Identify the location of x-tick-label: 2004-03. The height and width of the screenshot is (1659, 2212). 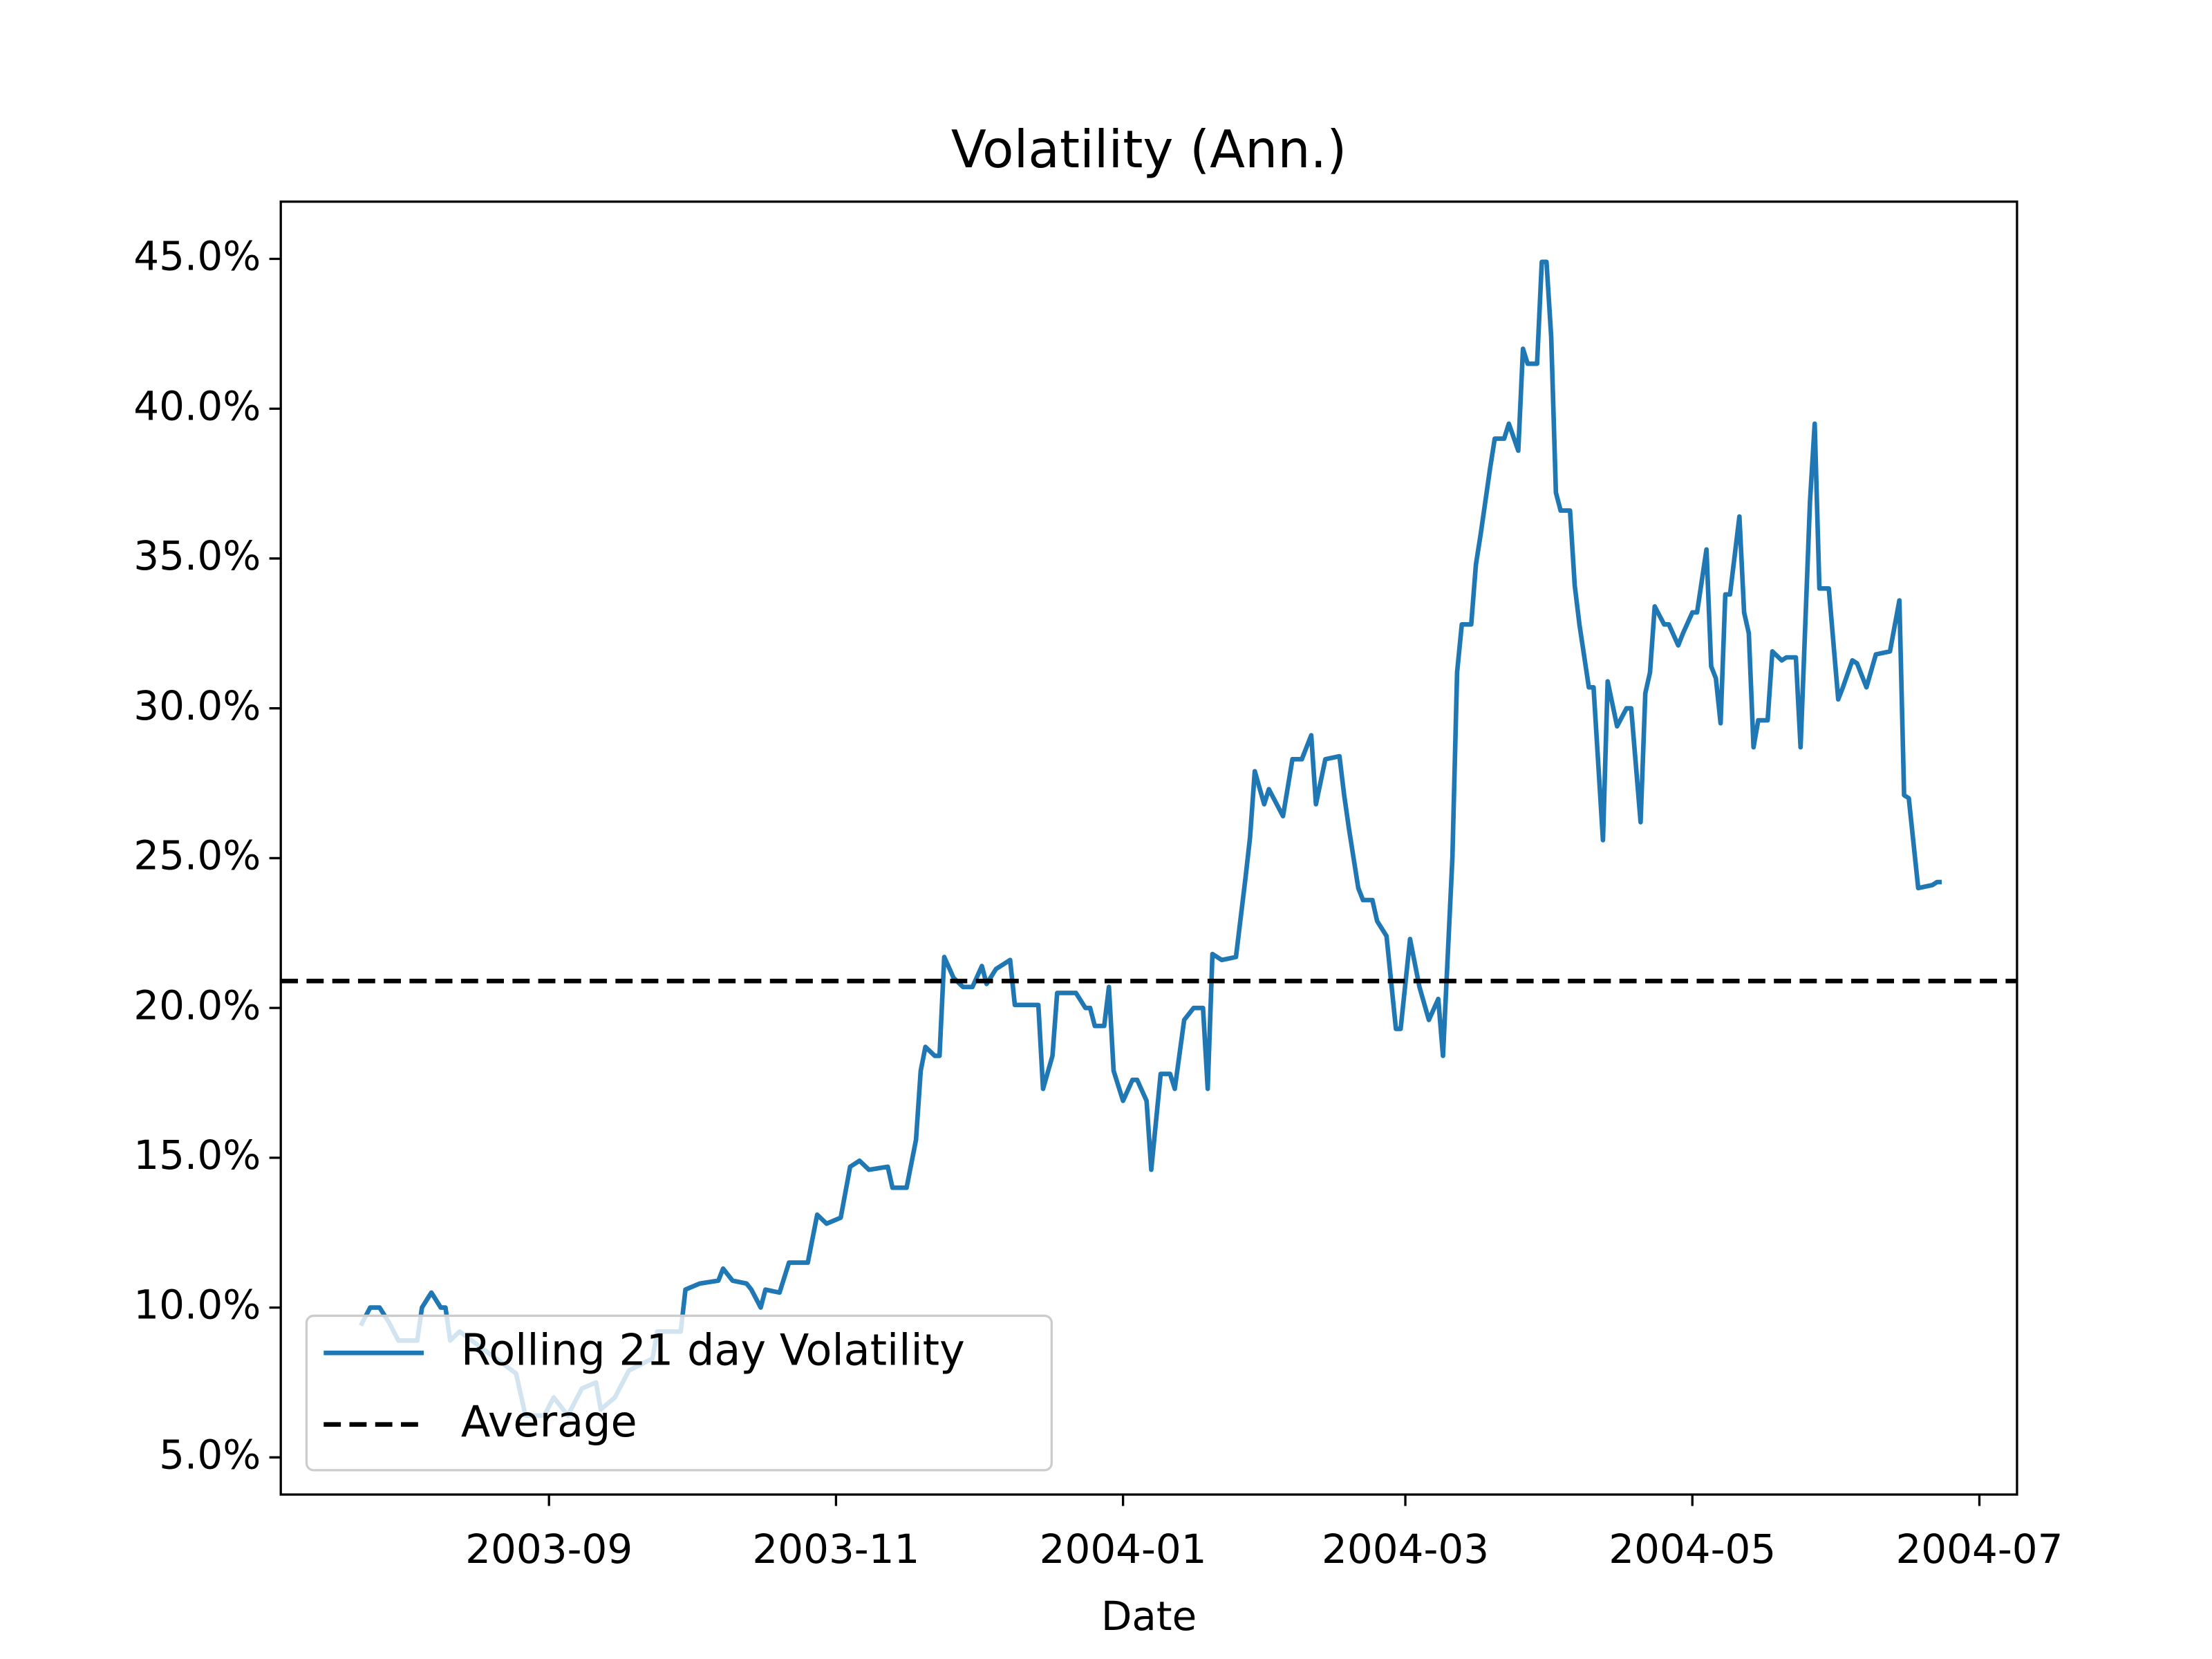
(1405, 1549).